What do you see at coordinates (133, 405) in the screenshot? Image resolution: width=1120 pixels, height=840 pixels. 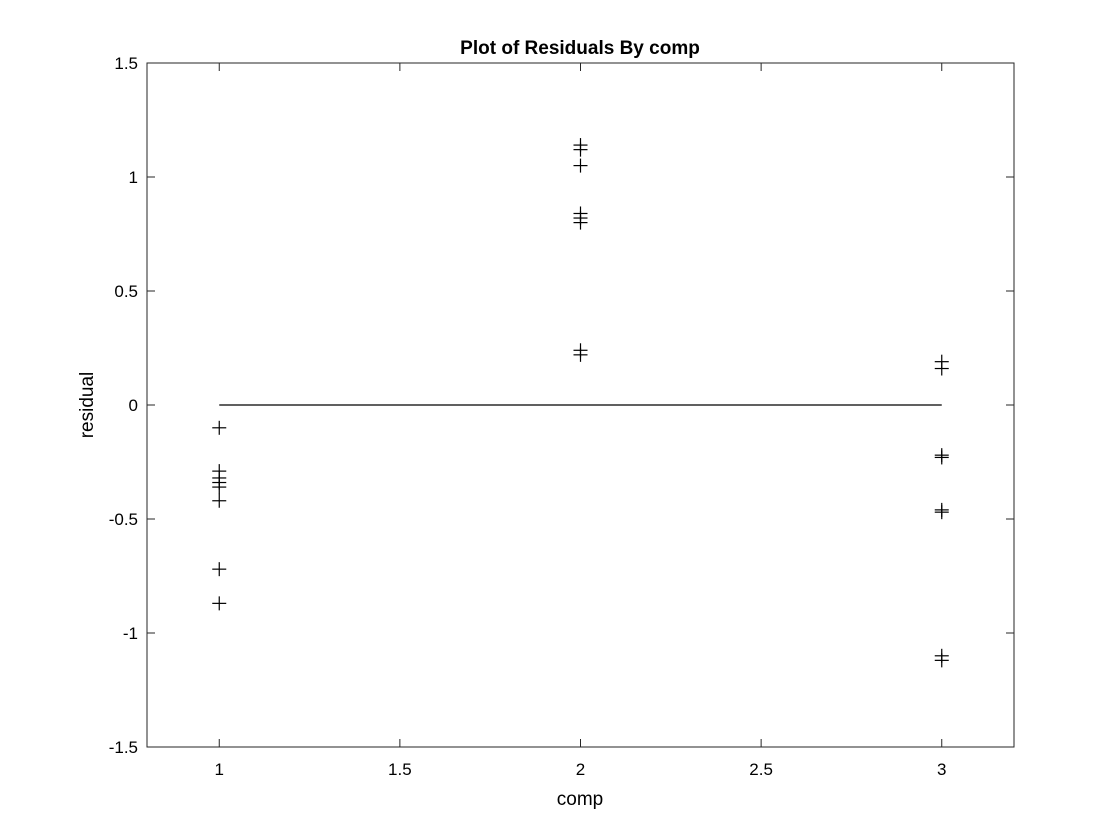 I see `y-tick-label: 0` at bounding box center [133, 405].